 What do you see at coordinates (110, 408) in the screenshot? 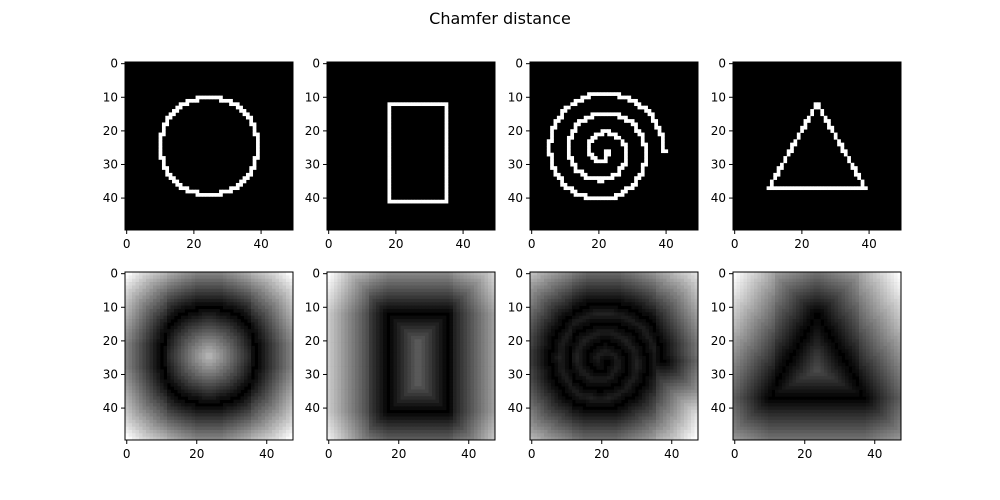
I see `y-tick-label: 40` at bounding box center [110, 408].